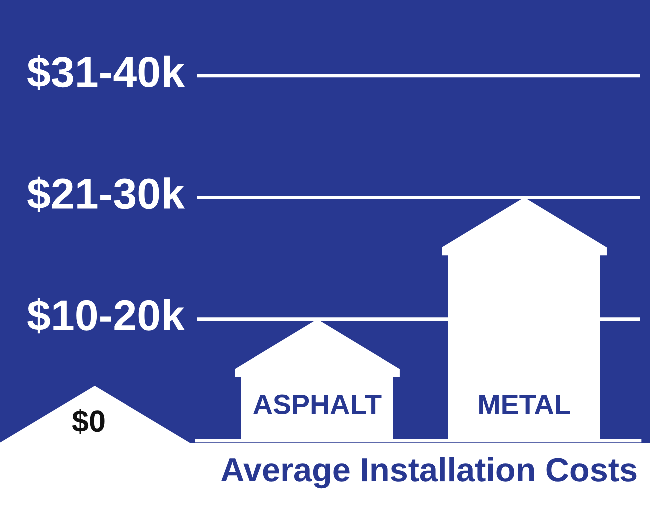  I want to click on ref-line-label: $31-40k, so click(107, 72).